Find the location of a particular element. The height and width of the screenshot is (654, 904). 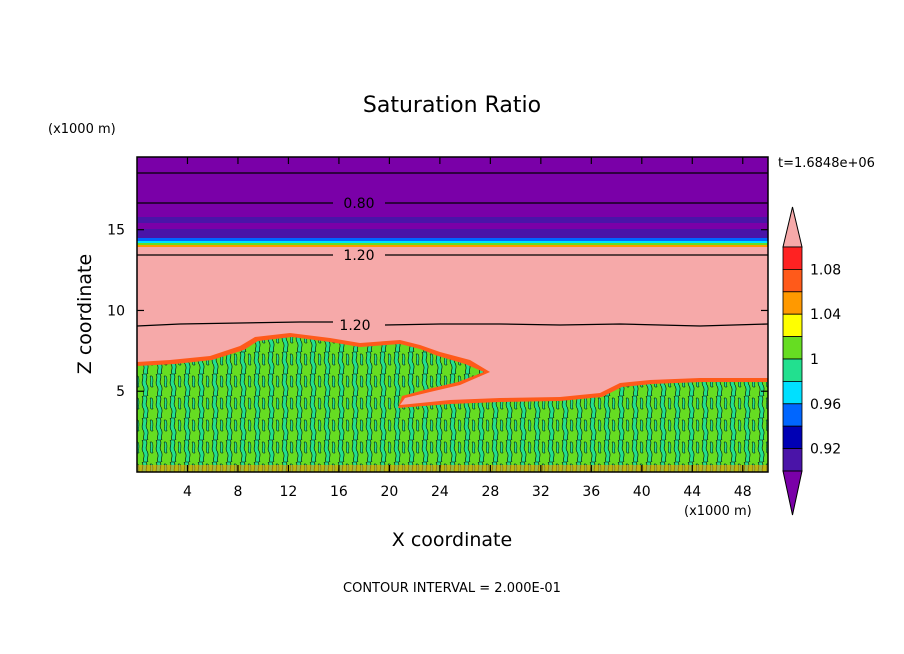

colorbar-label: 1.08 is located at coordinates (825, 270).